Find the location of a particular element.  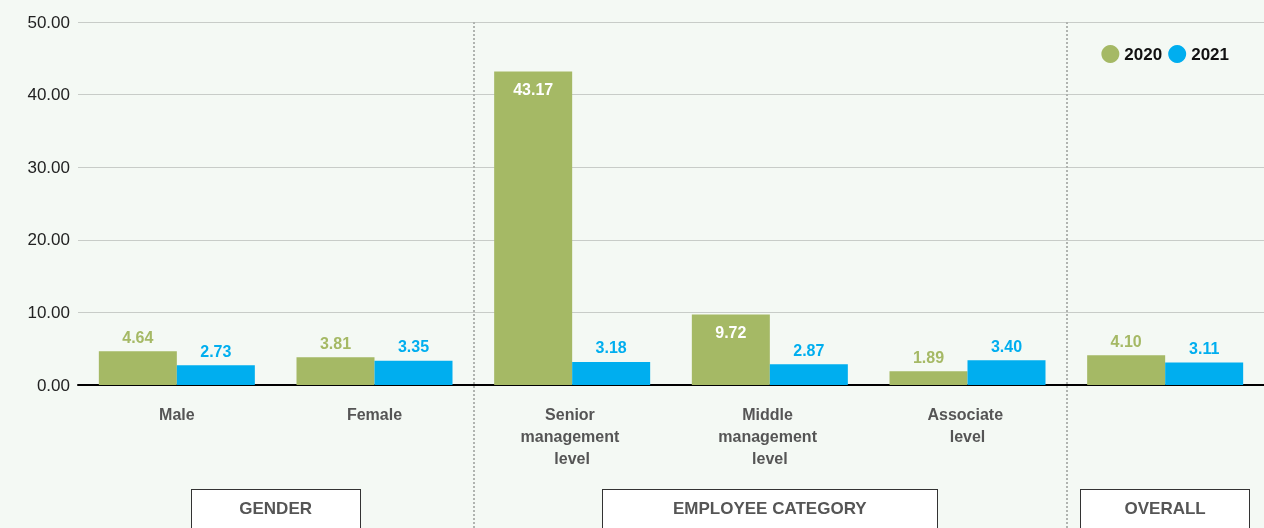

x-tick-label: Male is located at coordinates (177, 414).